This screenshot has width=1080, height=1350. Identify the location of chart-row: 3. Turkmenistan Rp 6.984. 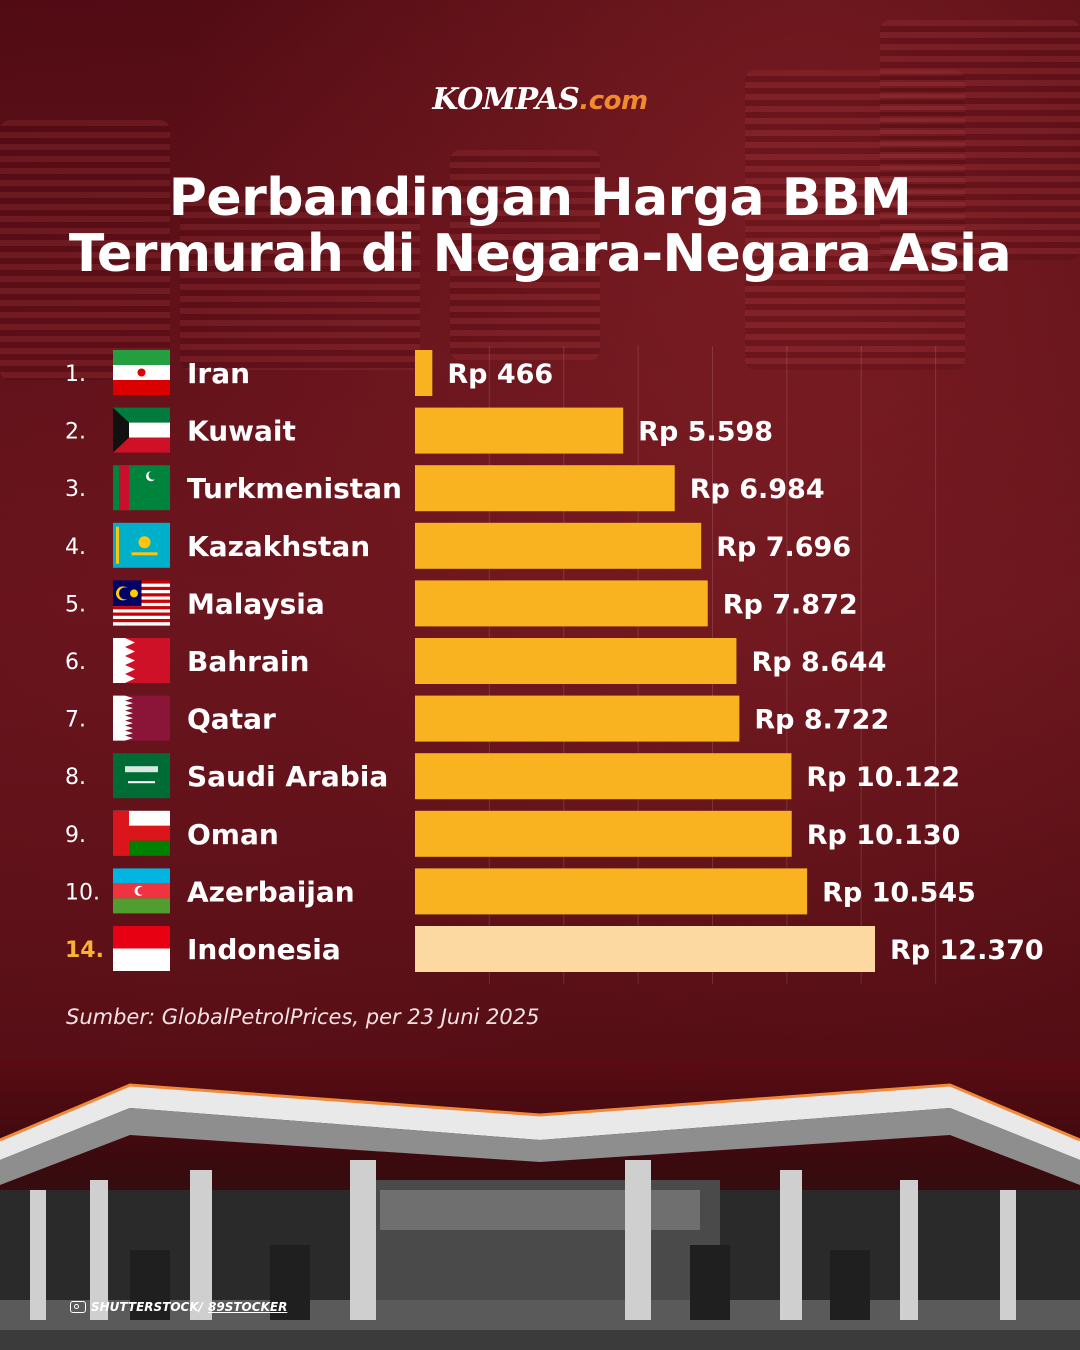
(445, 488).